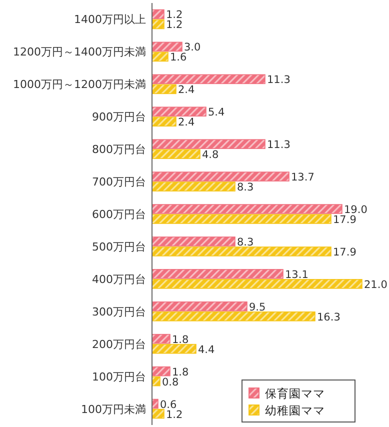  What do you see at coordinates (210, 155) in the screenshot?
I see `data-label: 4.8` at bounding box center [210, 155].